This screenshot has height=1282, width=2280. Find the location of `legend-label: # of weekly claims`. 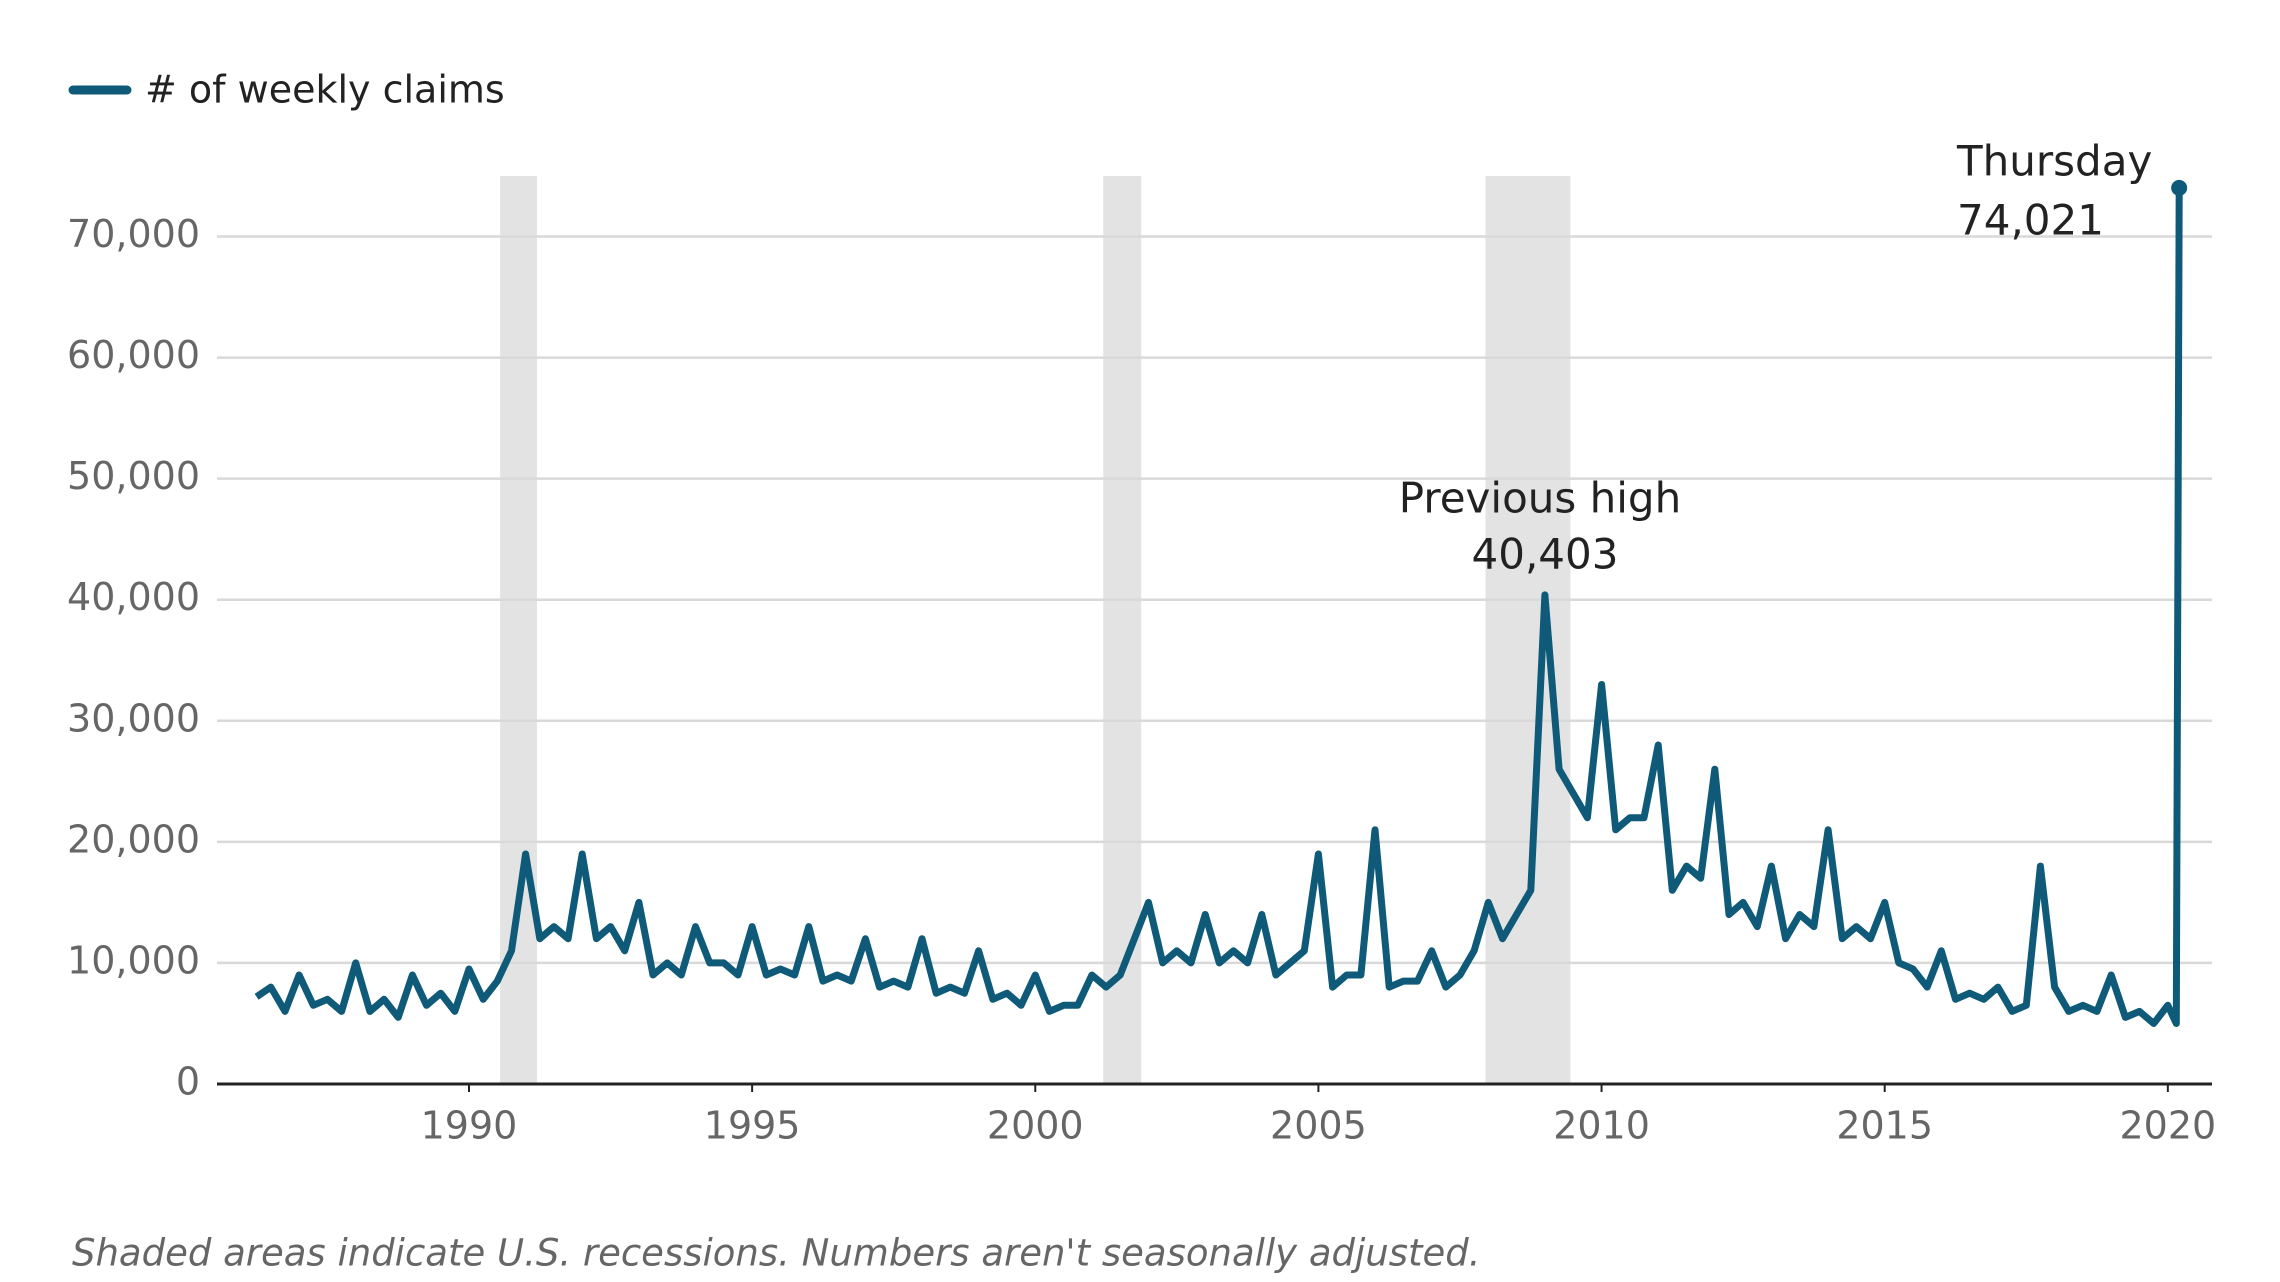

legend-label: # of weekly claims is located at coordinates (325, 90).